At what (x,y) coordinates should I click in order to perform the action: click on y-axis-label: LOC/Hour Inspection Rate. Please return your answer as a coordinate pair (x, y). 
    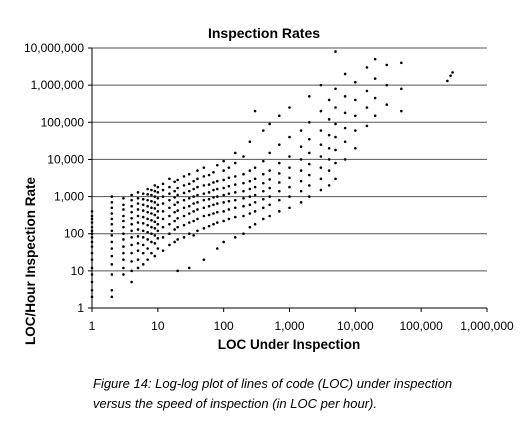
    Looking at the image, I should click on (30, 261).